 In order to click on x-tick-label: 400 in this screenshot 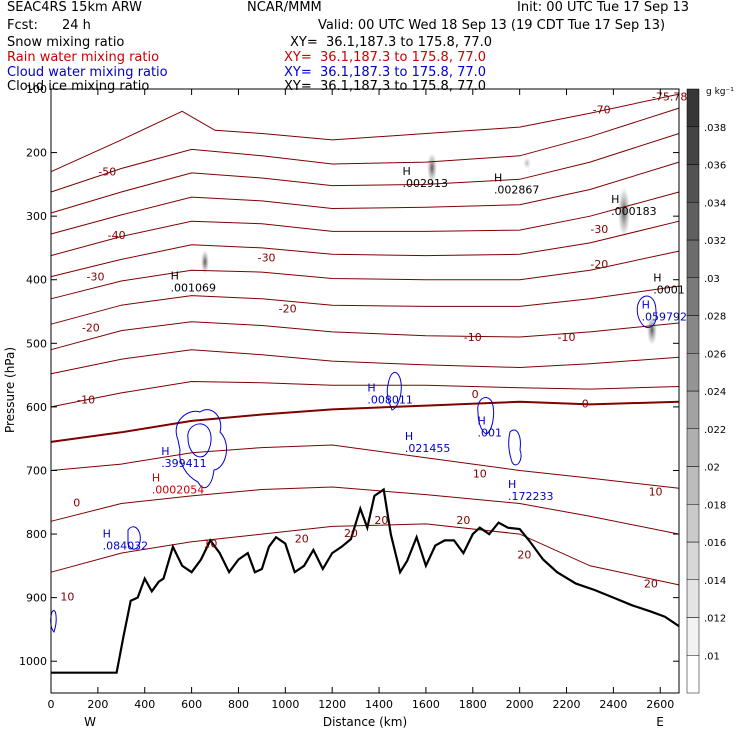, I will do `click(144, 704)`.